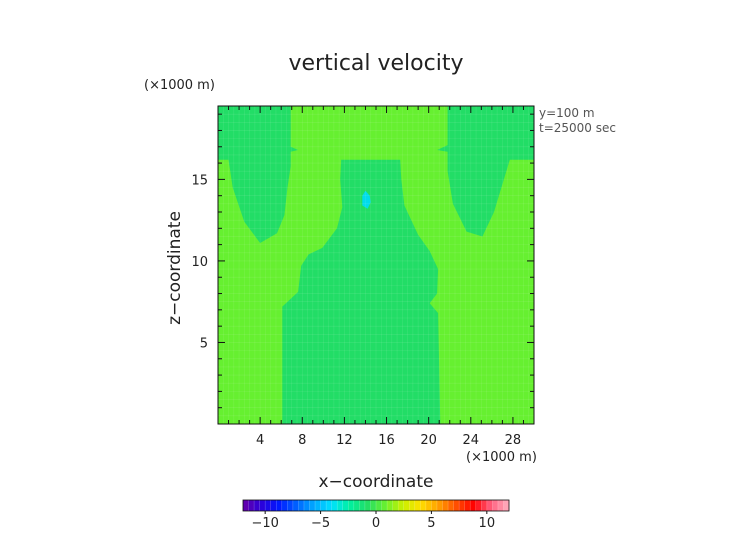 The height and width of the screenshot is (537, 752). I want to click on colorbar-tick-label: −10, so click(264, 523).